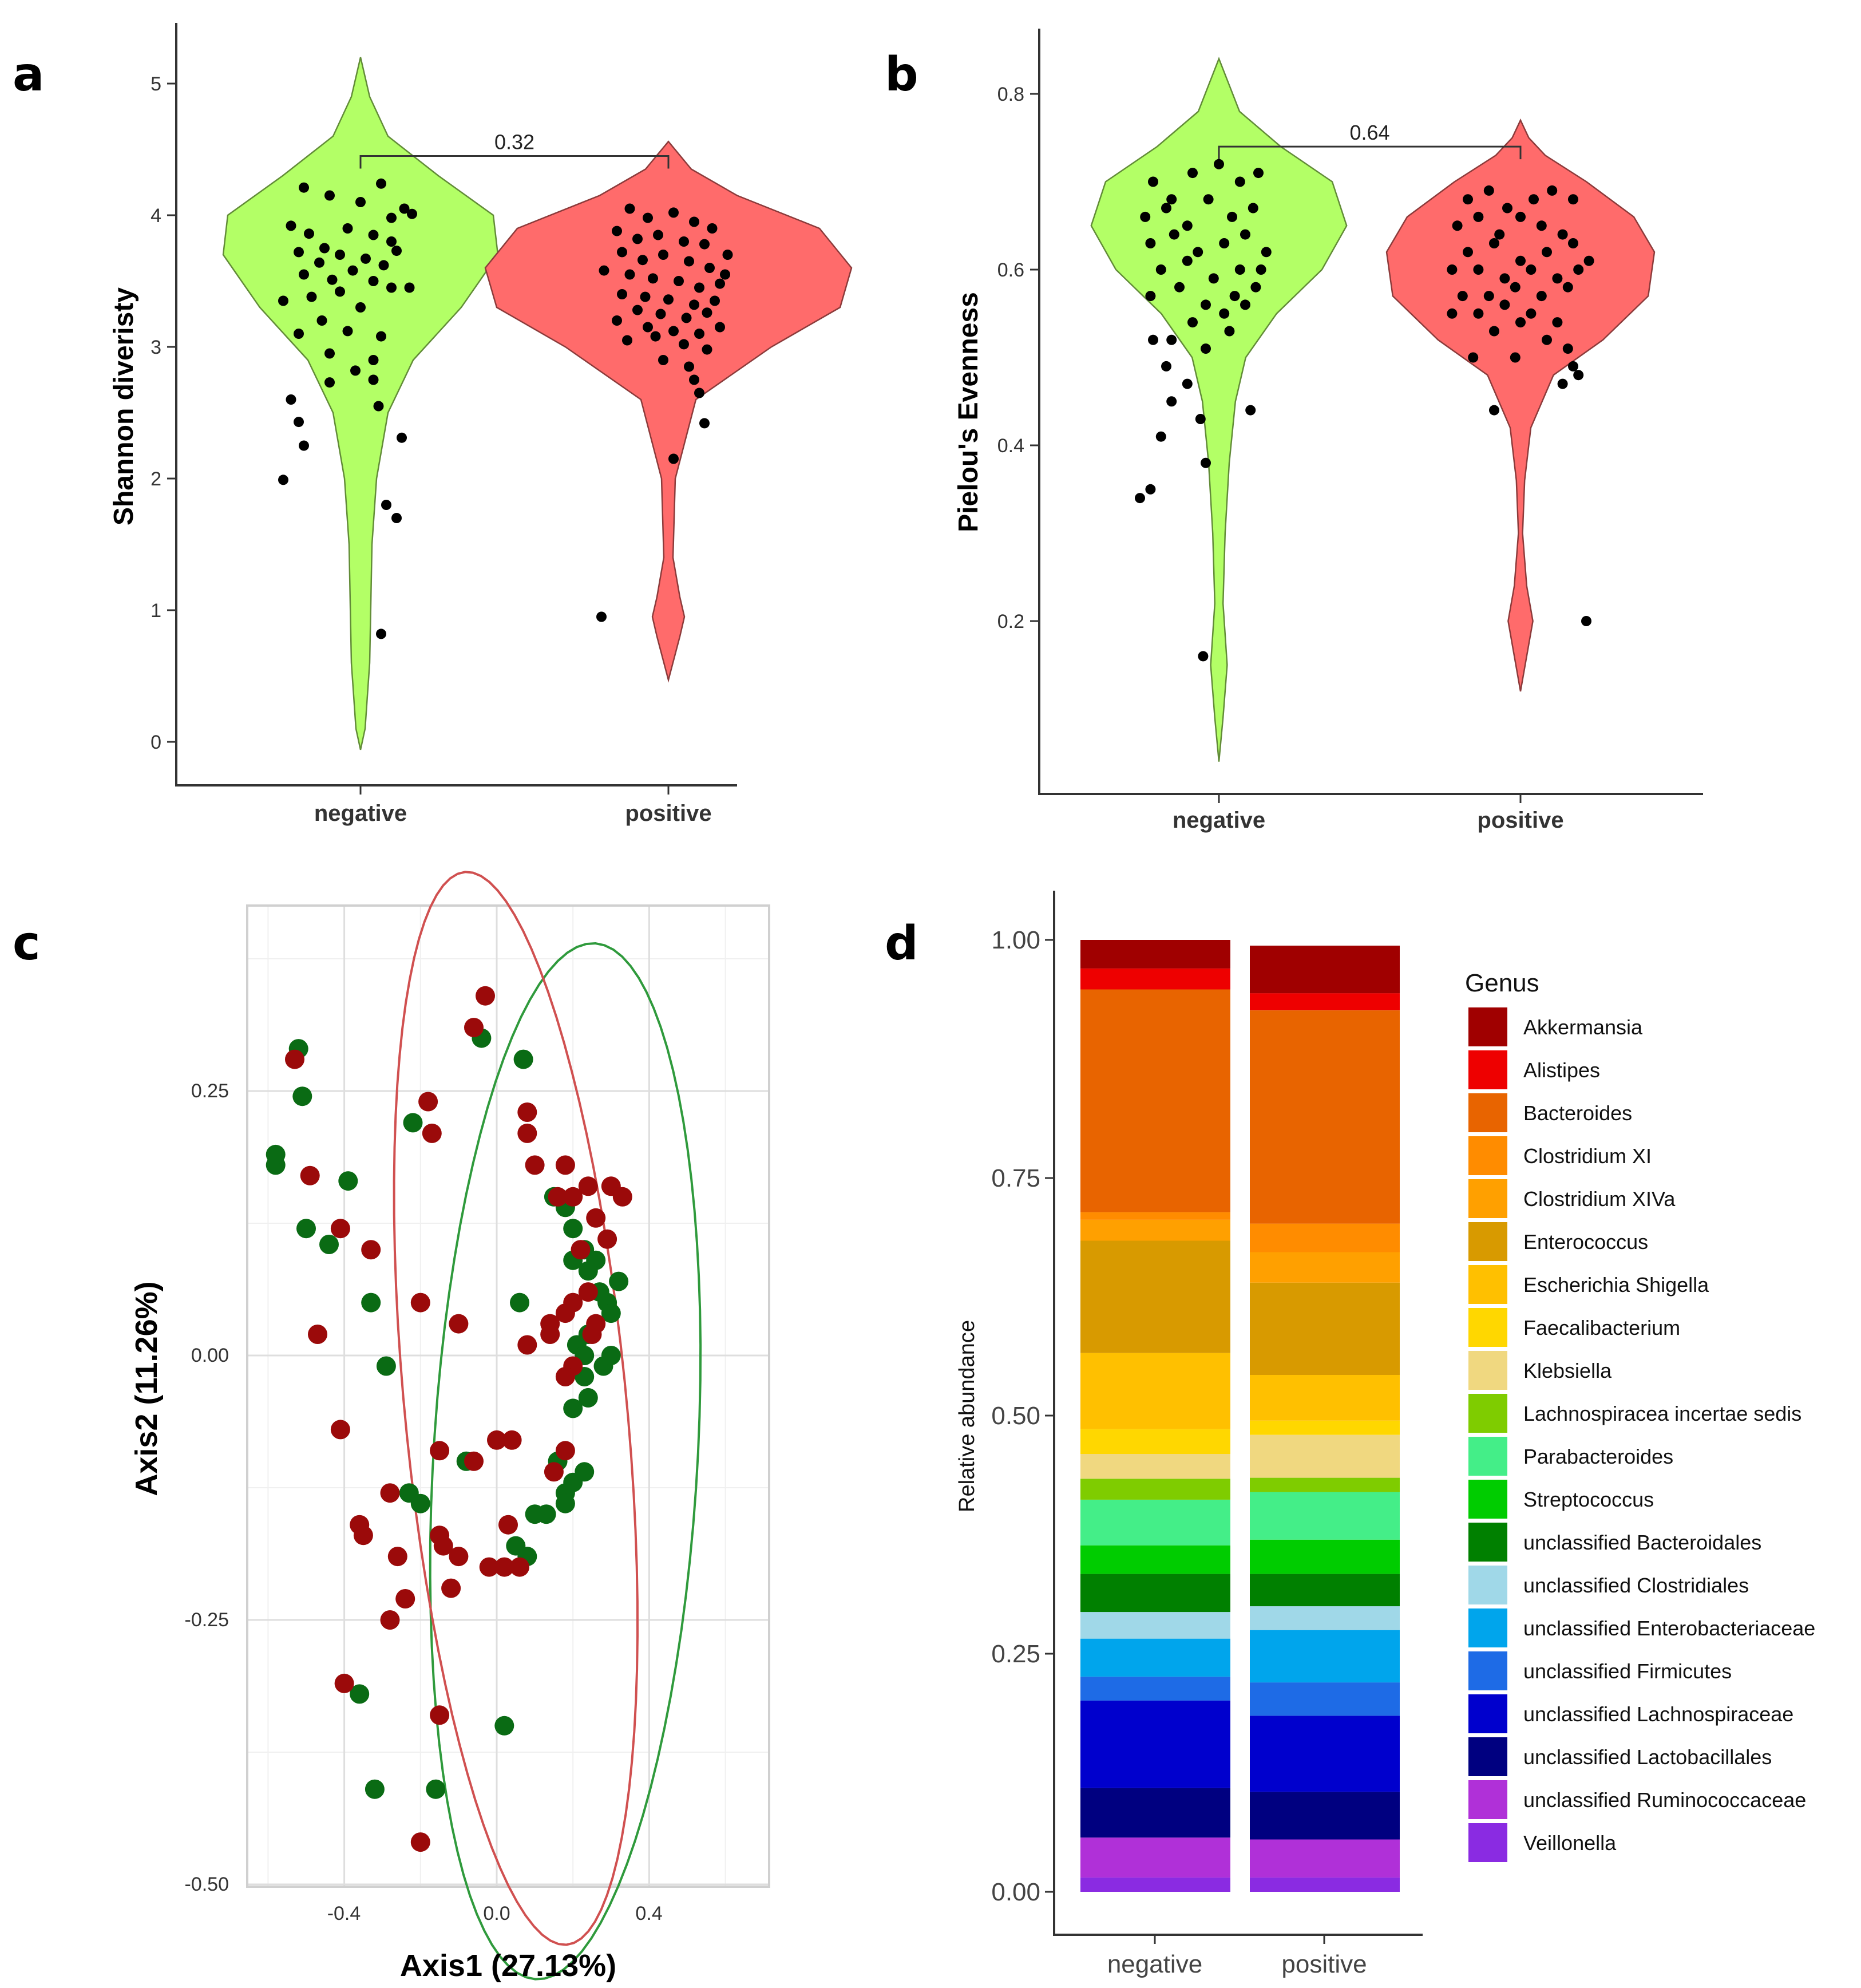  What do you see at coordinates (1598, 1456) in the screenshot?
I see `legend-label: Parabacteroides` at bounding box center [1598, 1456].